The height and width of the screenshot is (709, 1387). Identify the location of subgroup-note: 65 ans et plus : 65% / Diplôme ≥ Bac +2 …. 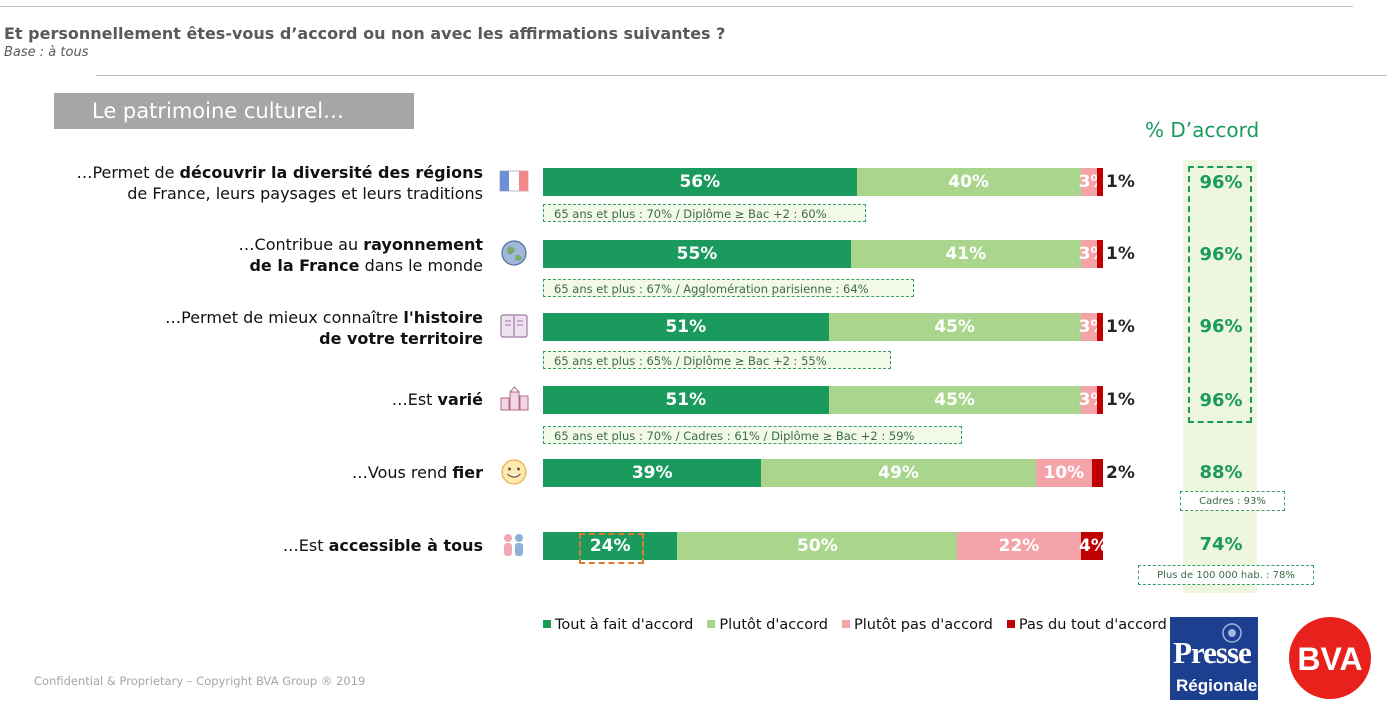
(717, 360).